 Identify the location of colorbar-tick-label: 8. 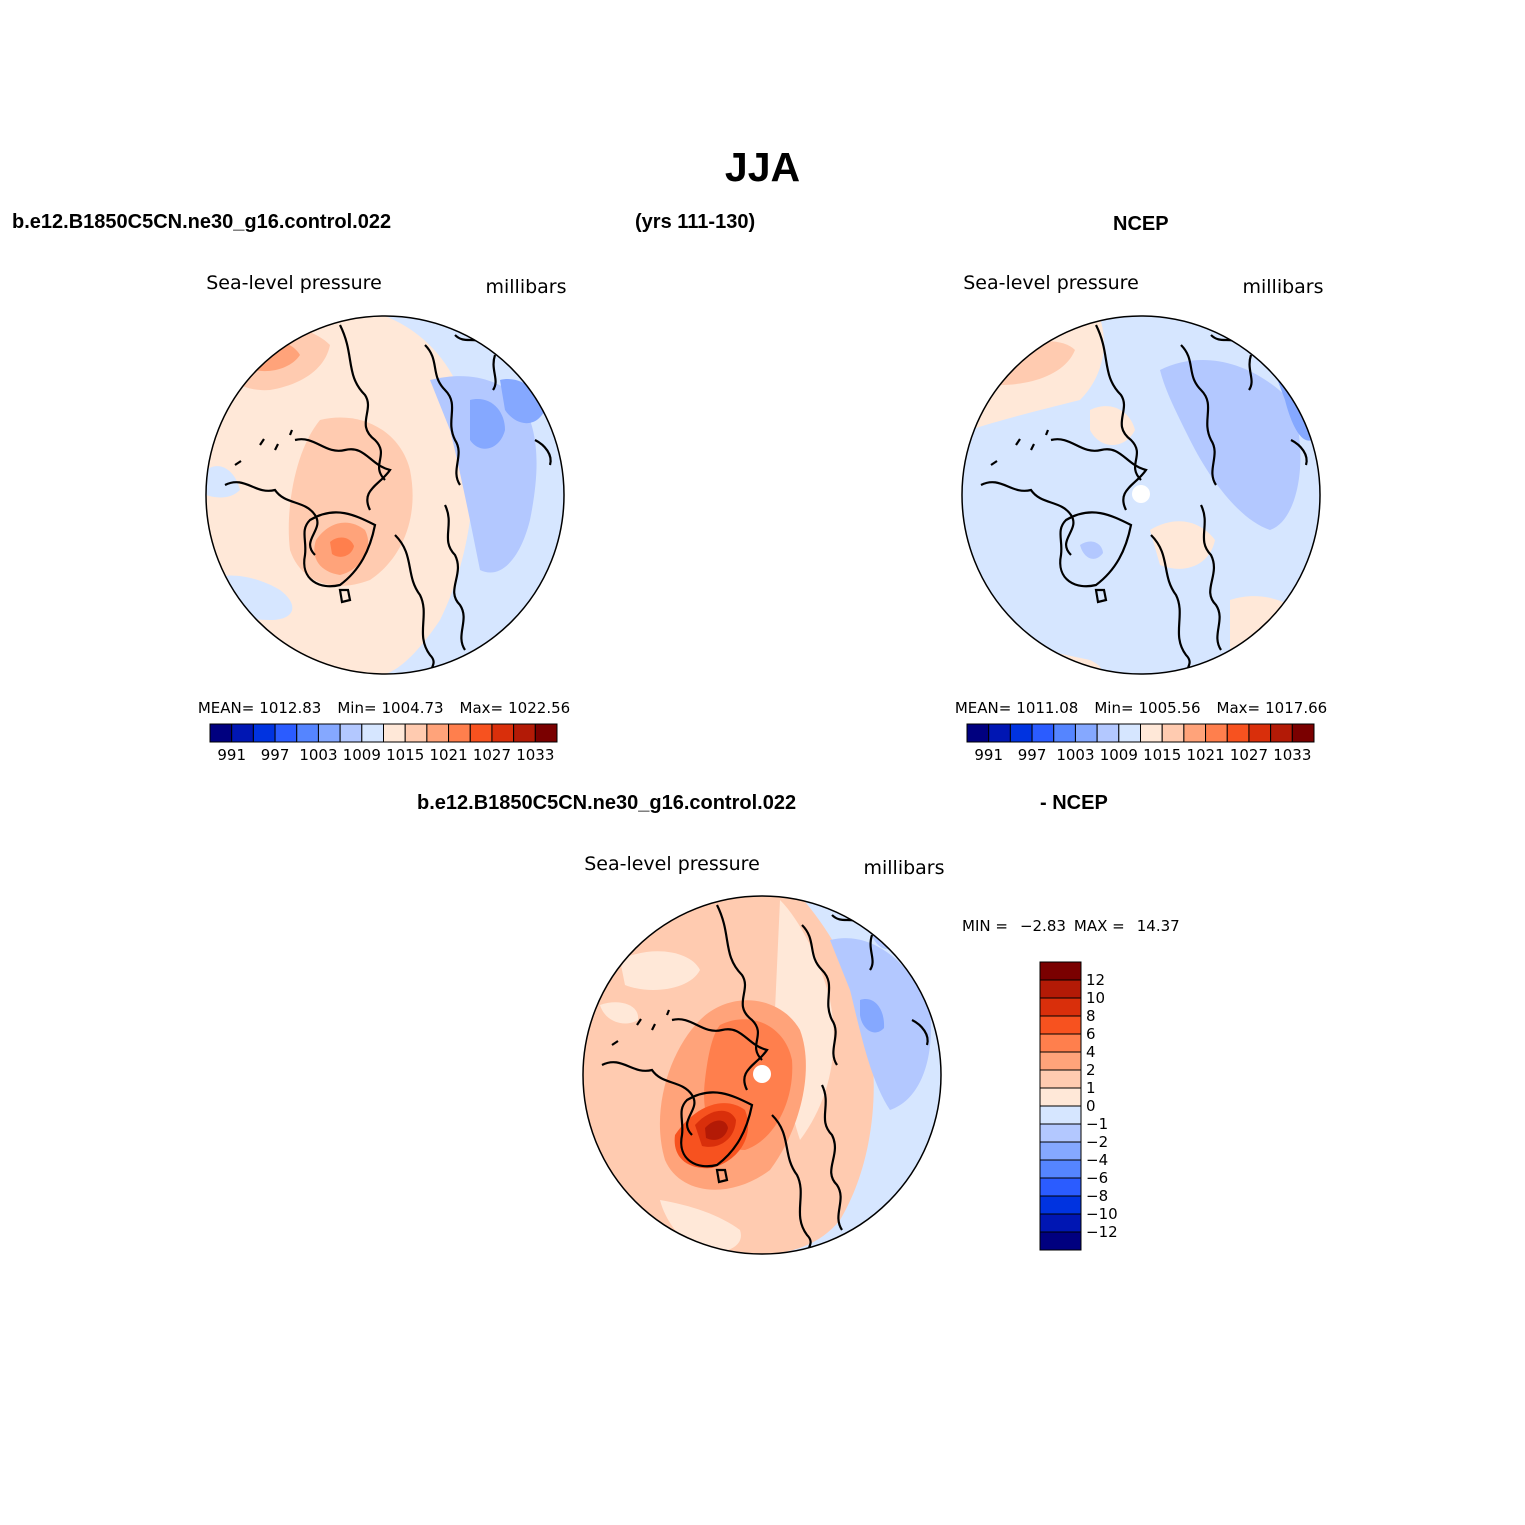
(1091, 1016).